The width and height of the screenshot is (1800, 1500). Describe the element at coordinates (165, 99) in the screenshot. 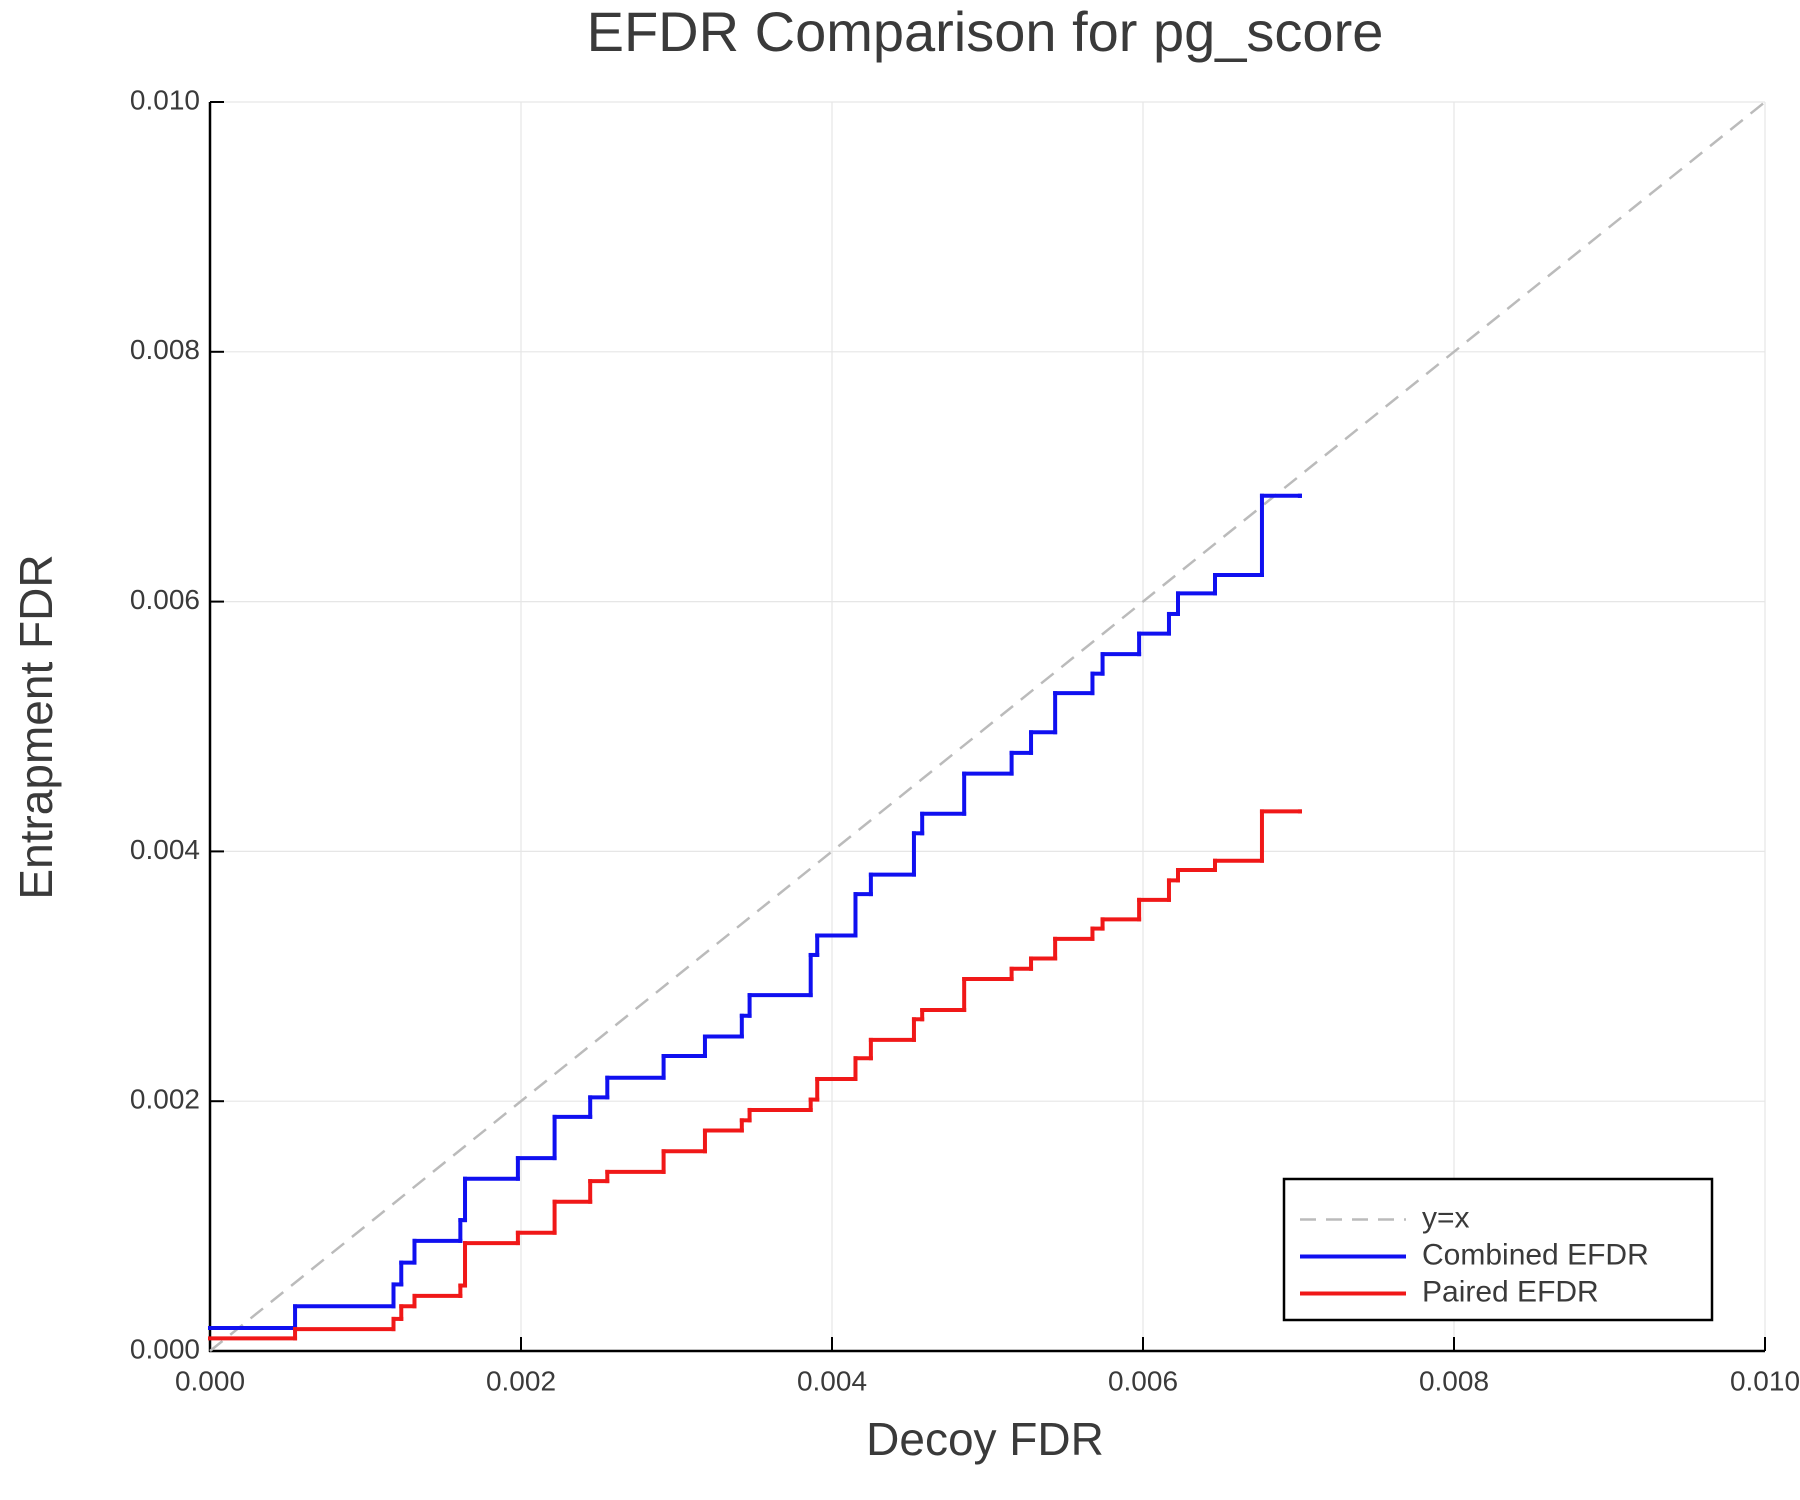

I see `y-tick-label: 0.010` at that location.